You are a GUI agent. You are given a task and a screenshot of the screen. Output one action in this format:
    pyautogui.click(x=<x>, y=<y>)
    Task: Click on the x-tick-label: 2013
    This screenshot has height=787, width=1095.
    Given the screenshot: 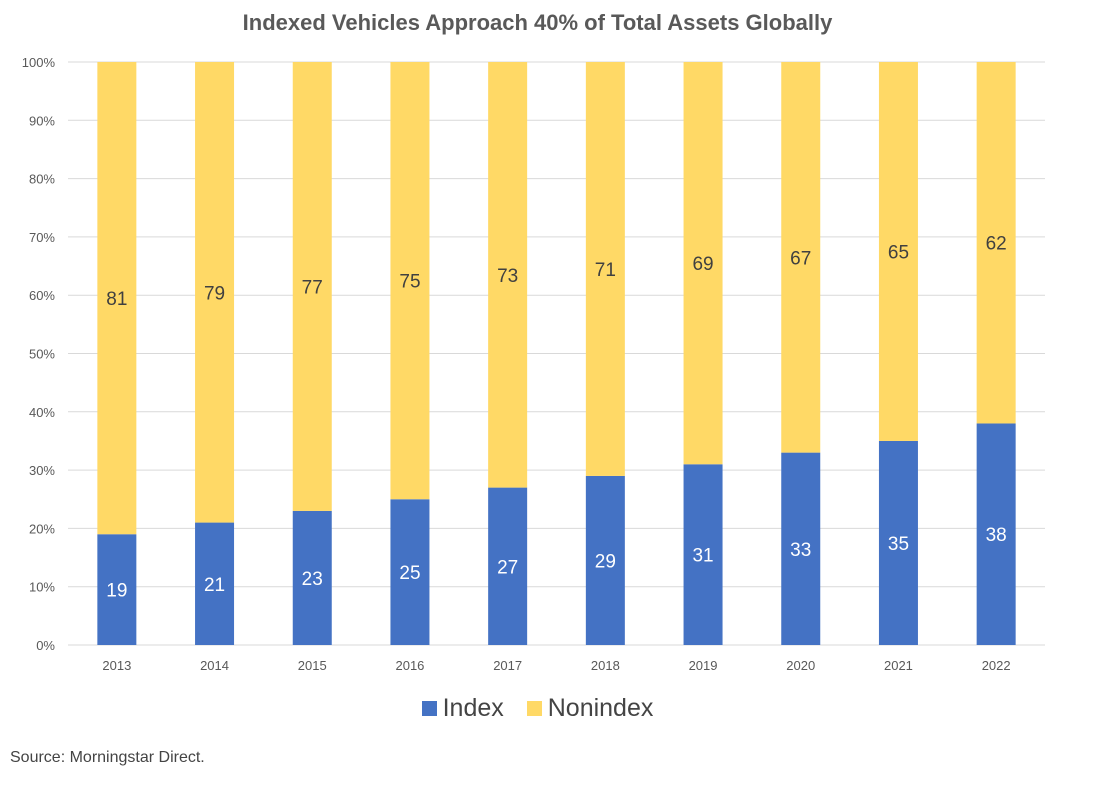 What is the action you would take?
    pyautogui.click(x=116, y=665)
    